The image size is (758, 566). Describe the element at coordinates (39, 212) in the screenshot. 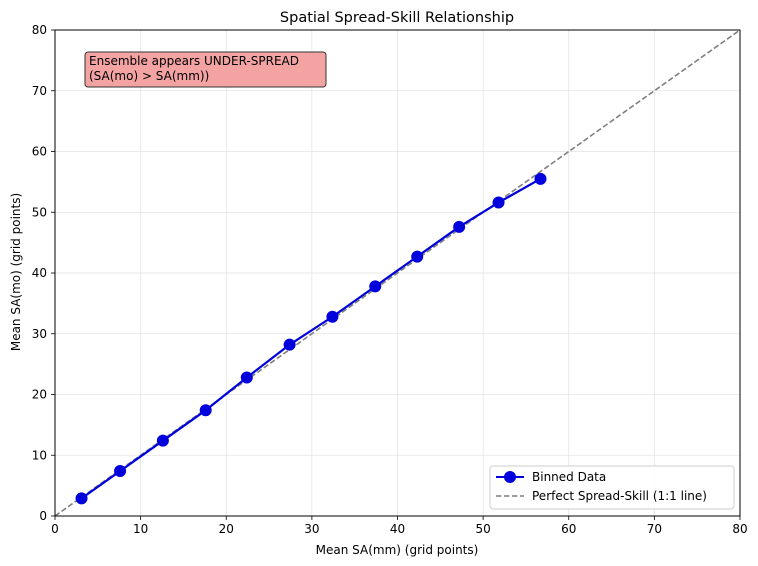

I see `y-tick-label: 50` at that location.